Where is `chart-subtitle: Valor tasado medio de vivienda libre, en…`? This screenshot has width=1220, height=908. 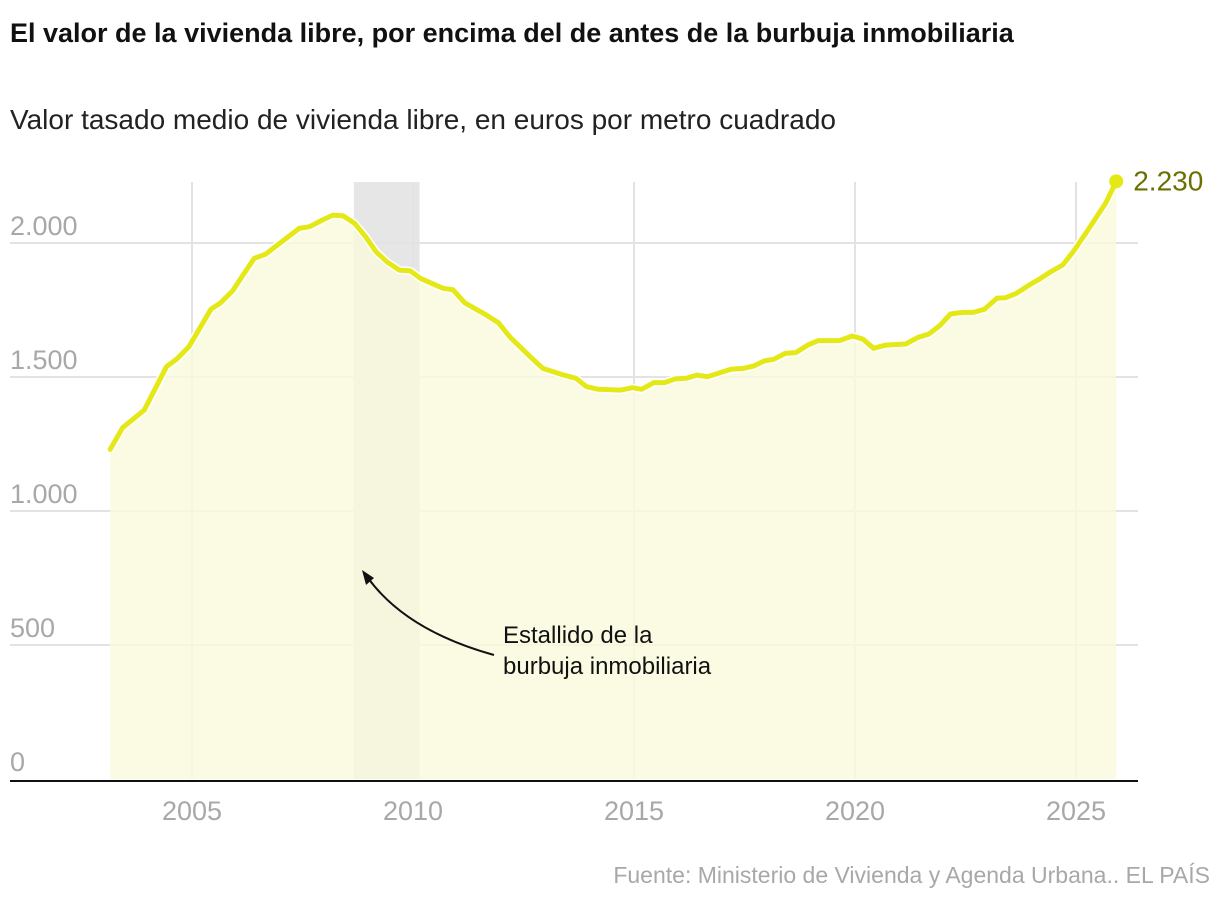 chart-subtitle: Valor tasado medio de vivienda libre, en… is located at coordinates (423, 119).